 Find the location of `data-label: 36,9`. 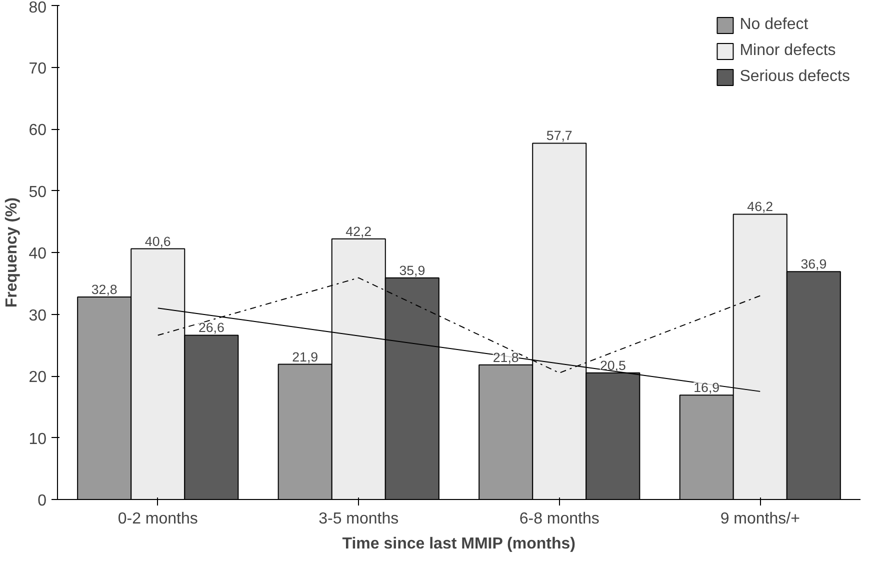

data-label: 36,9 is located at coordinates (813, 264).